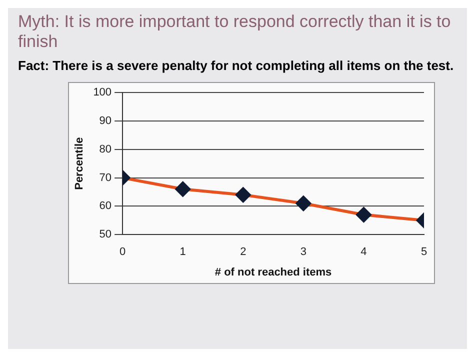 Image resolution: width=475 pixels, height=357 pixels. What do you see at coordinates (243, 252) in the screenshot?
I see `x-tick-label: 2` at bounding box center [243, 252].